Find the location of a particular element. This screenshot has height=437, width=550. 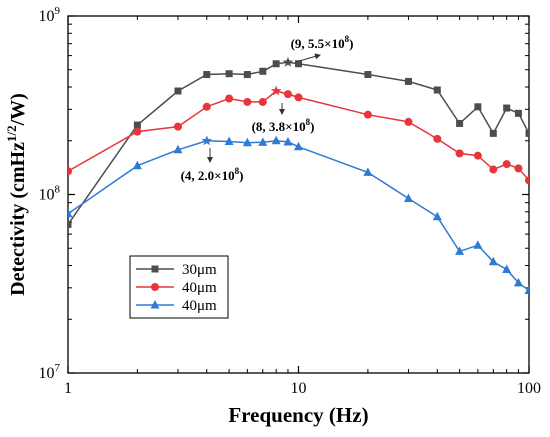

y-axis-title: Detectivity (cmHz1/2/W) is located at coordinates (16, 194).